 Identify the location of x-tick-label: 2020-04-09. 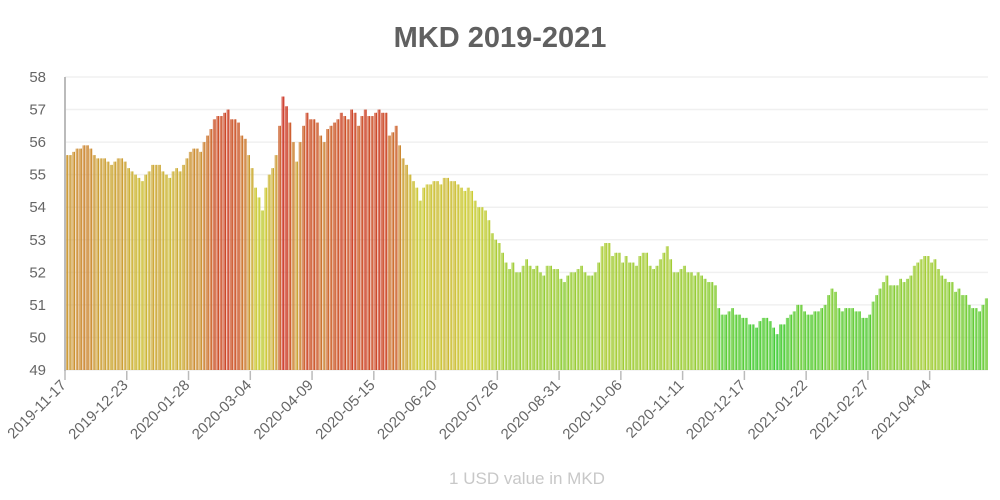
(284, 410).